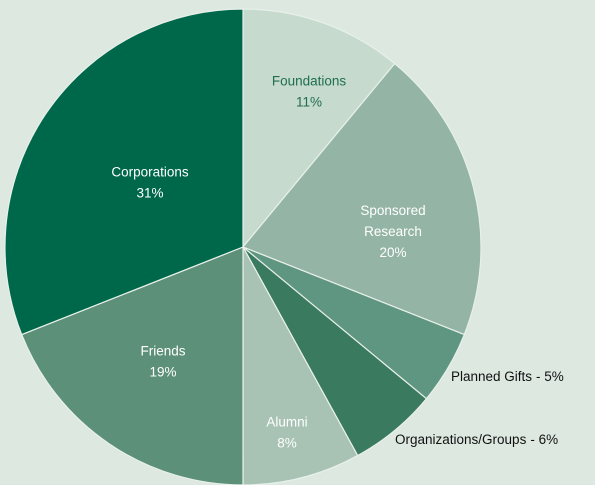 This screenshot has height=485, width=595. I want to click on value-label: 31%, so click(149, 192).